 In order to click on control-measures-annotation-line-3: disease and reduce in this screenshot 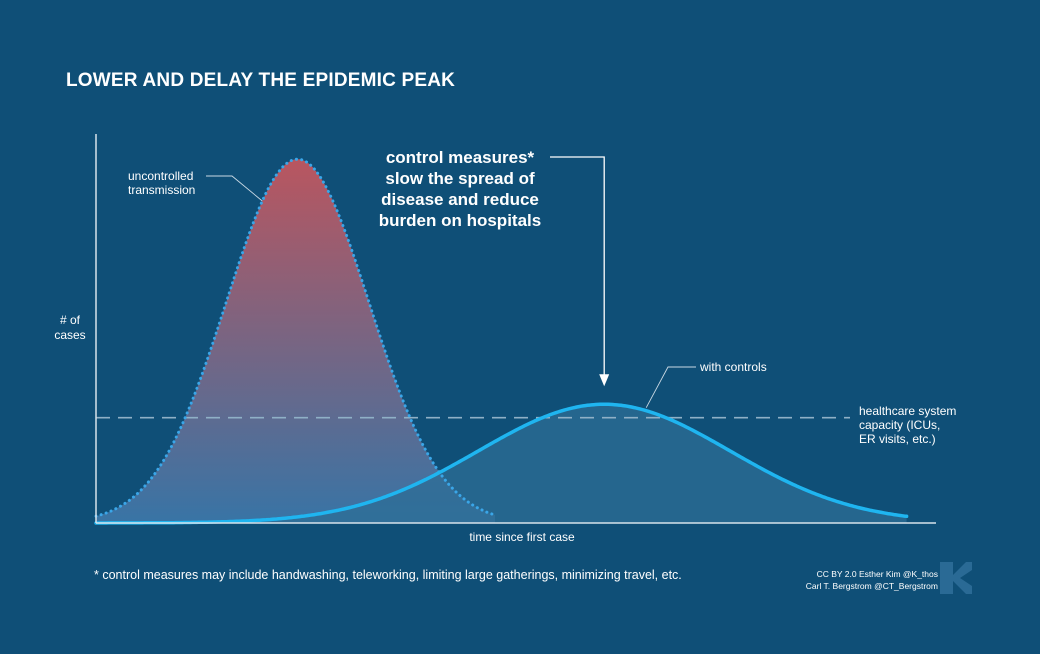, I will do `click(460, 199)`.